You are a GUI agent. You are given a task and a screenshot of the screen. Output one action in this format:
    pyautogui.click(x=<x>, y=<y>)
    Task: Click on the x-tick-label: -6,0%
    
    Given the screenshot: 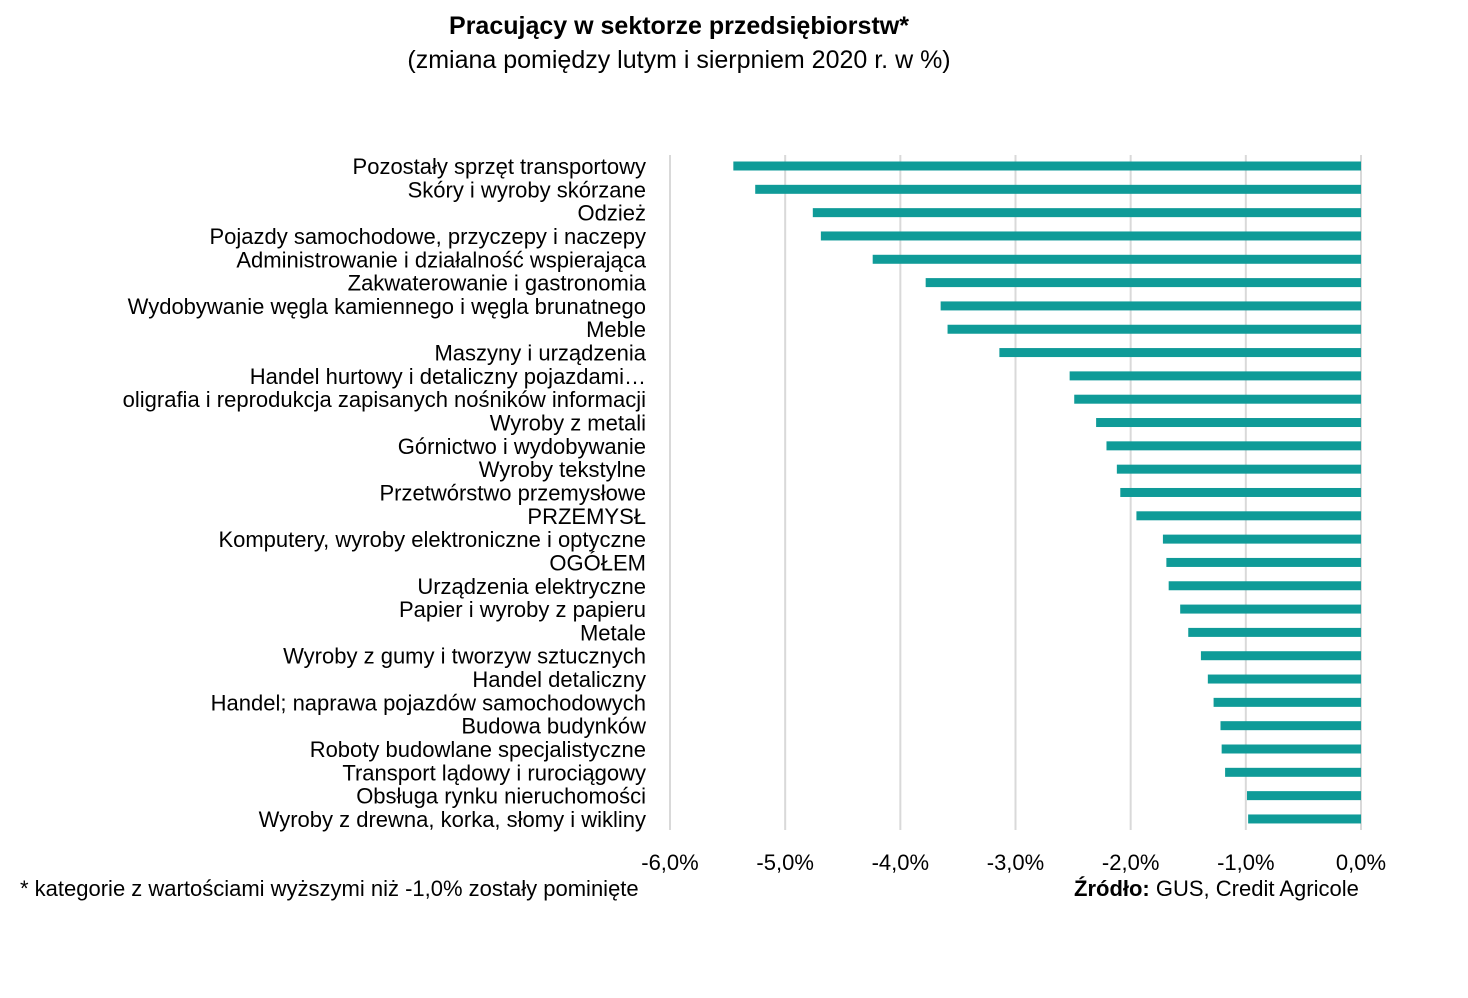 What is the action you would take?
    pyautogui.click(x=669, y=862)
    